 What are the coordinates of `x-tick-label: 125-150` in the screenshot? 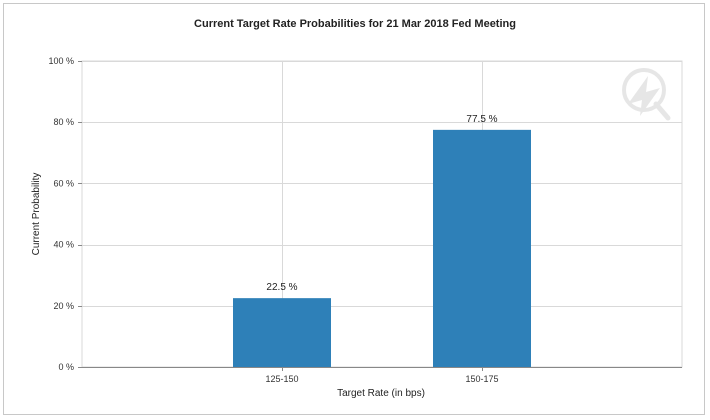 It's located at (281, 379).